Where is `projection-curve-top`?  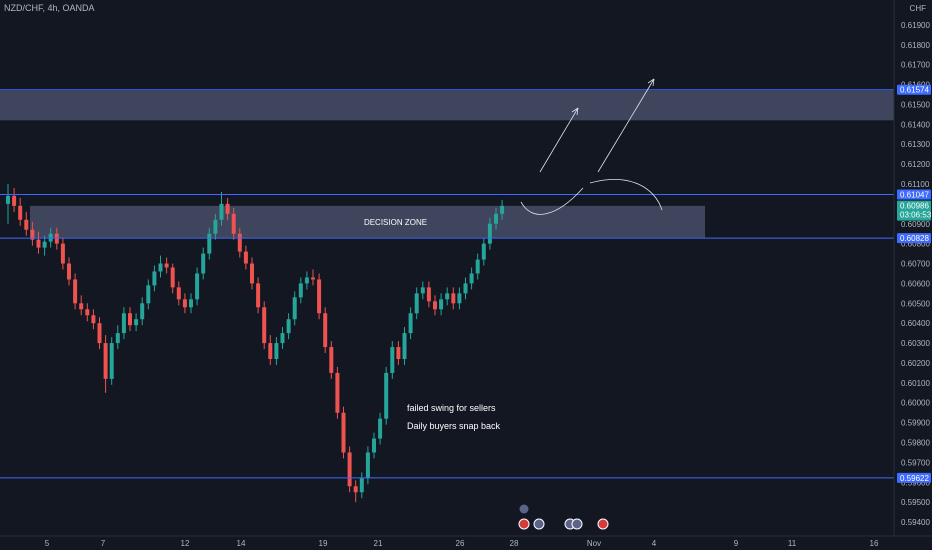 projection-curve-top is located at coordinates (626, 195).